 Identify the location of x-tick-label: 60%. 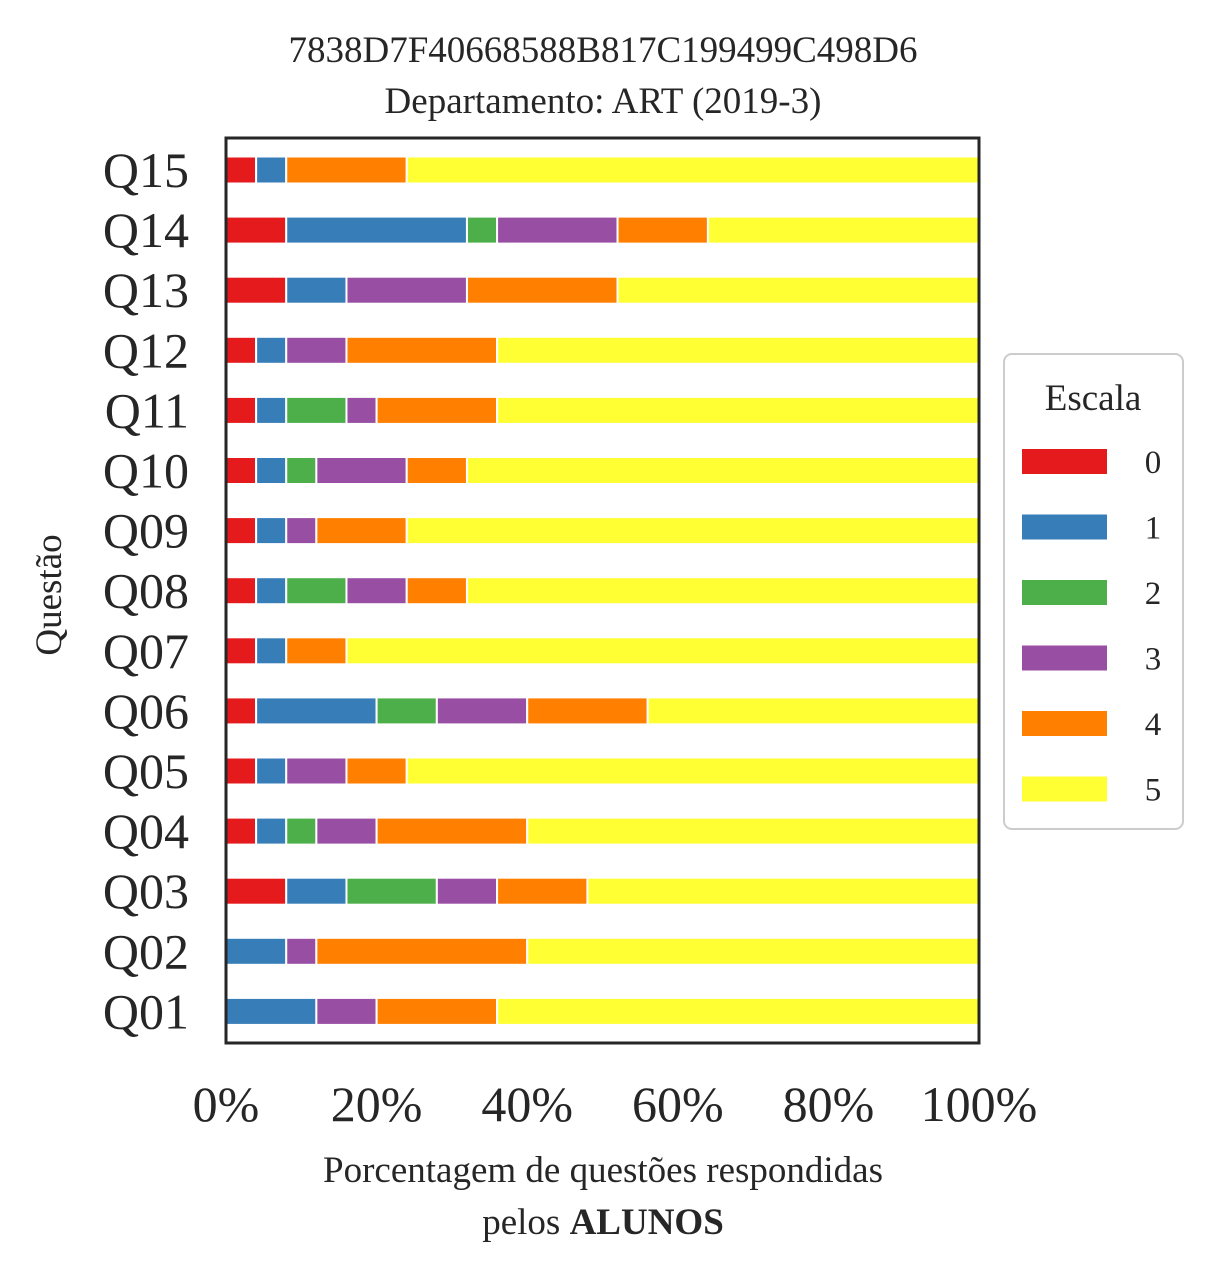
(678, 1104).